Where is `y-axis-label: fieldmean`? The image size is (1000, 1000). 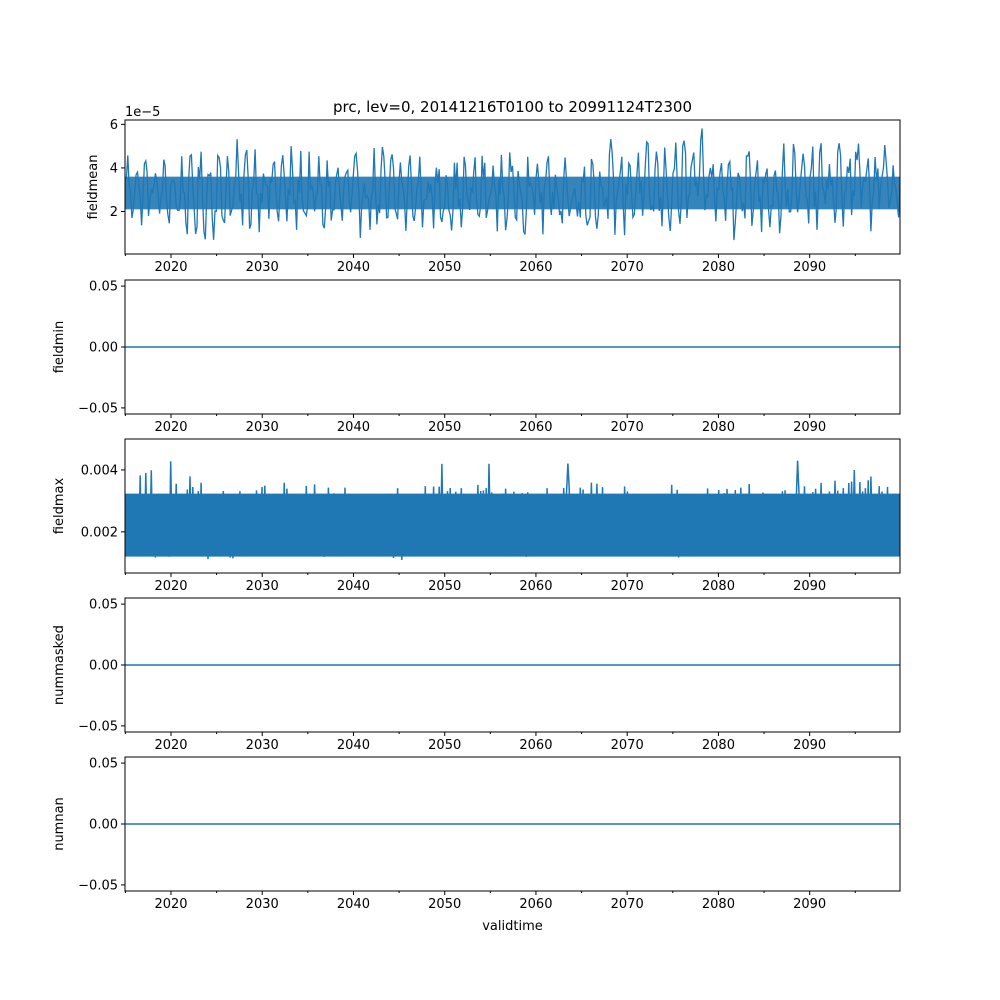 y-axis-label: fieldmean is located at coordinates (93, 187).